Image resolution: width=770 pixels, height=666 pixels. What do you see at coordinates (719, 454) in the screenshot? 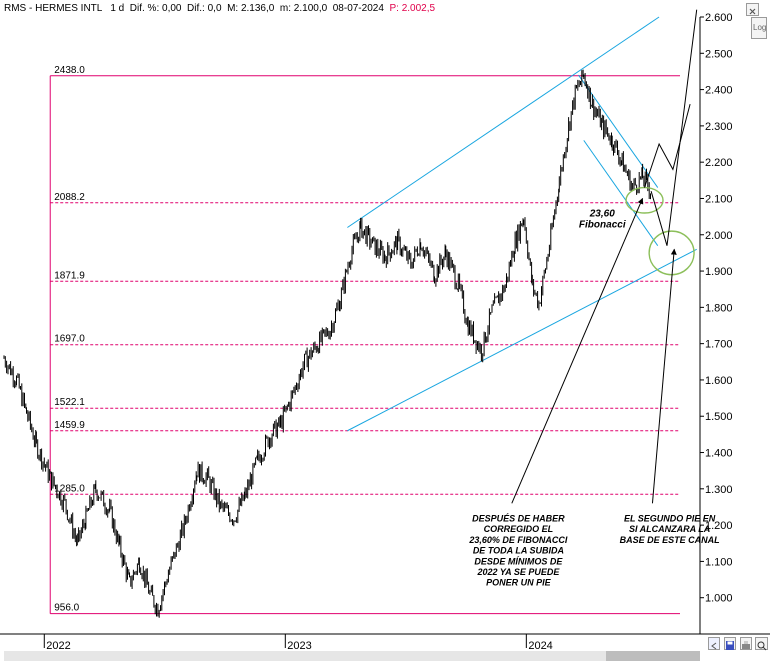
I see `y-tick-label: 1.400` at bounding box center [719, 454].